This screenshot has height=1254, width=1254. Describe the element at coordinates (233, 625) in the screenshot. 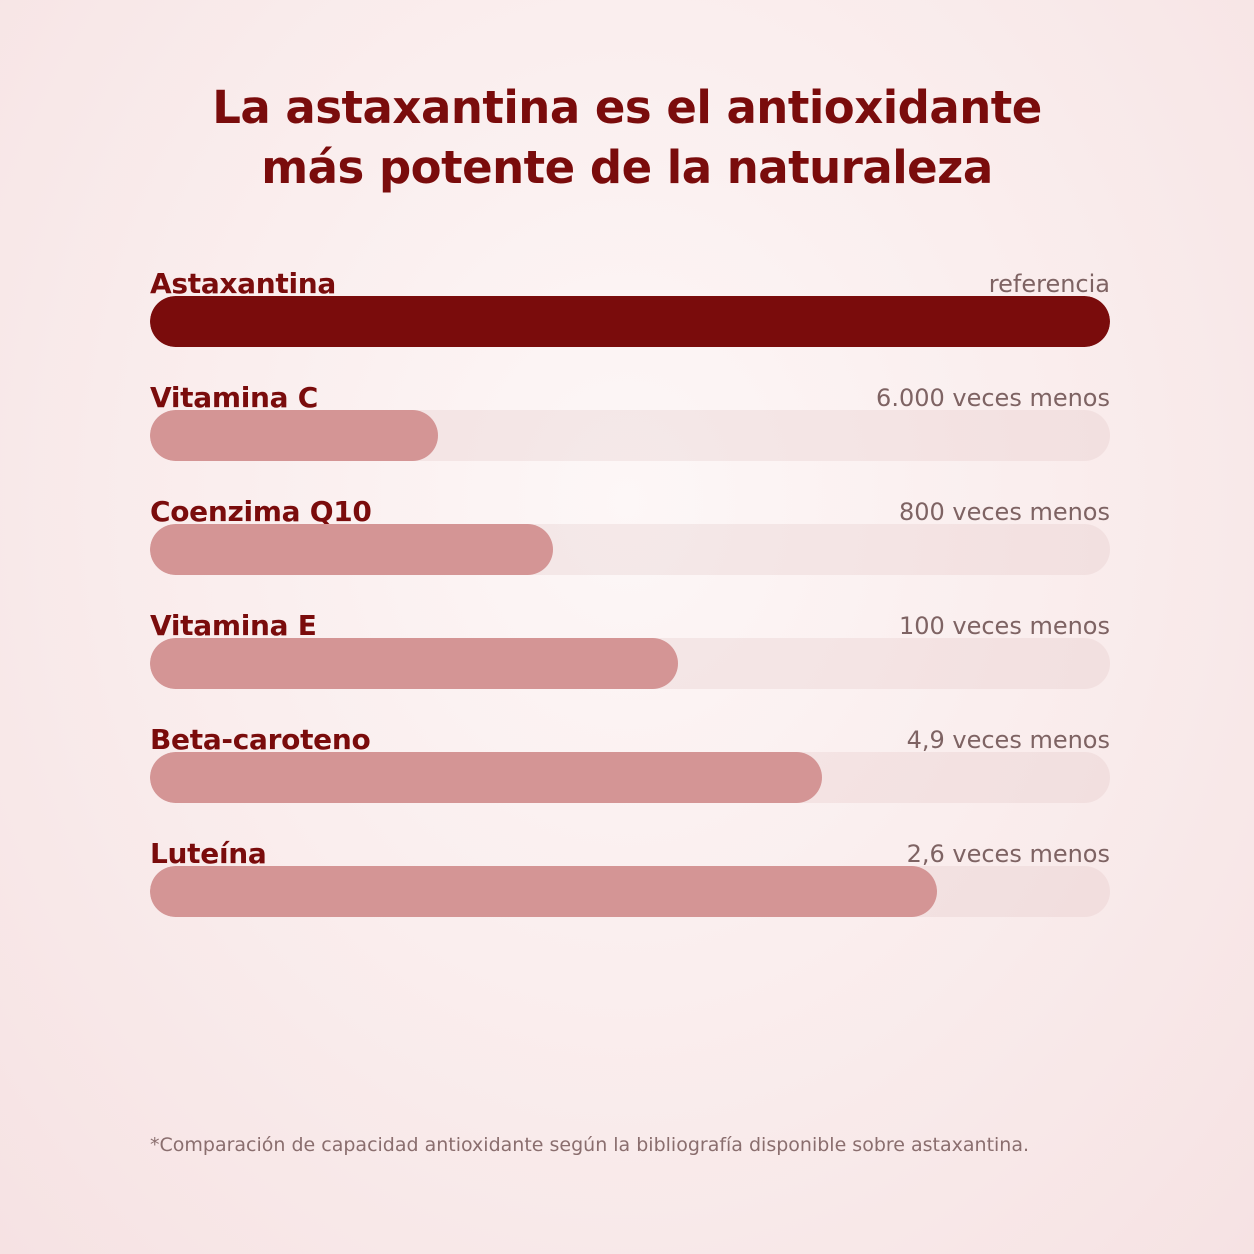

I see `bar-category-label: Vitamina E` at that location.